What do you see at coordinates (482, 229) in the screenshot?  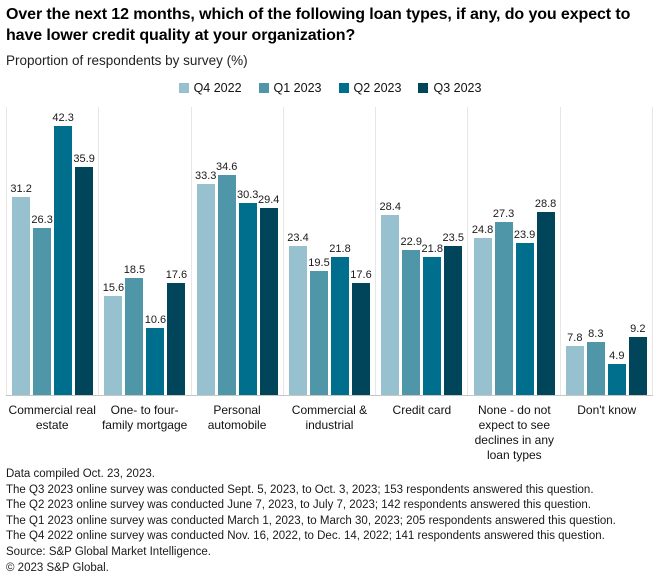 I see `bar-value-label: 24.8` at bounding box center [482, 229].